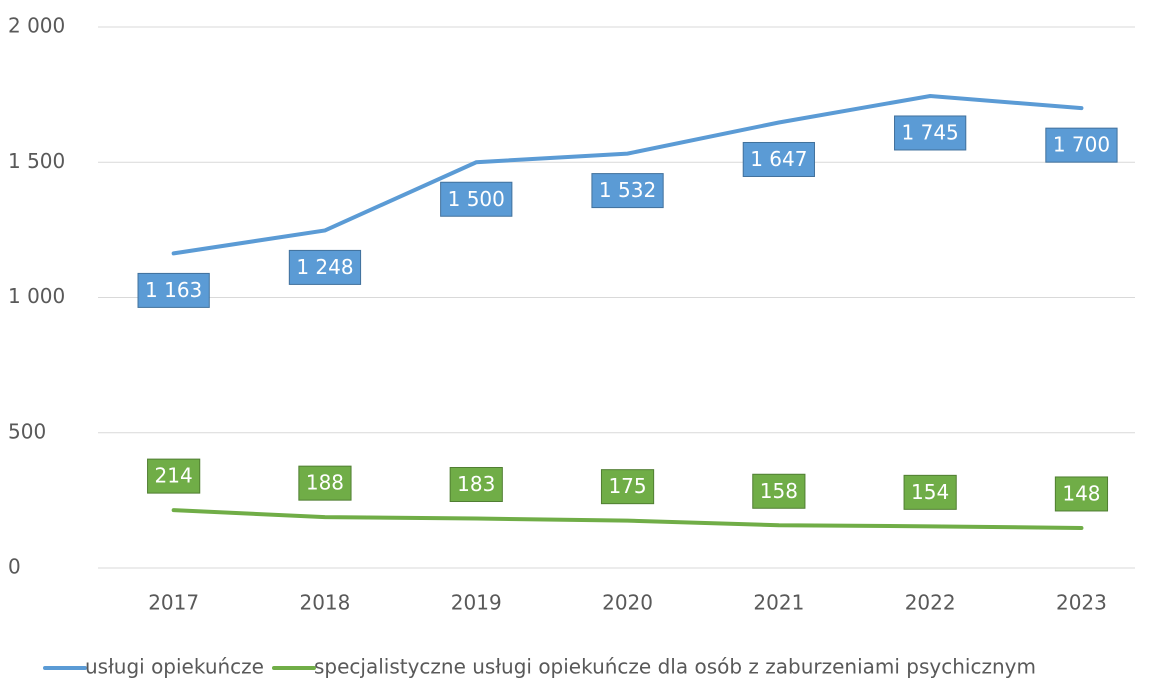 This screenshot has width=1149, height=681. Describe the element at coordinates (627, 603) in the screenshot. I see `x-tick-label: 2020` at that location.